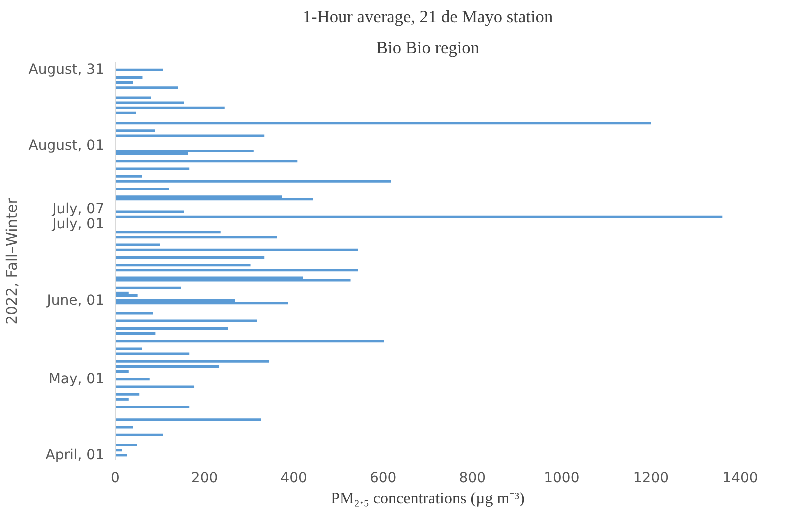 The image size is (791, 518). Describe the element at coordinates (115, 478) in the screenshot. I see `x-tick-label: 0` at that location.